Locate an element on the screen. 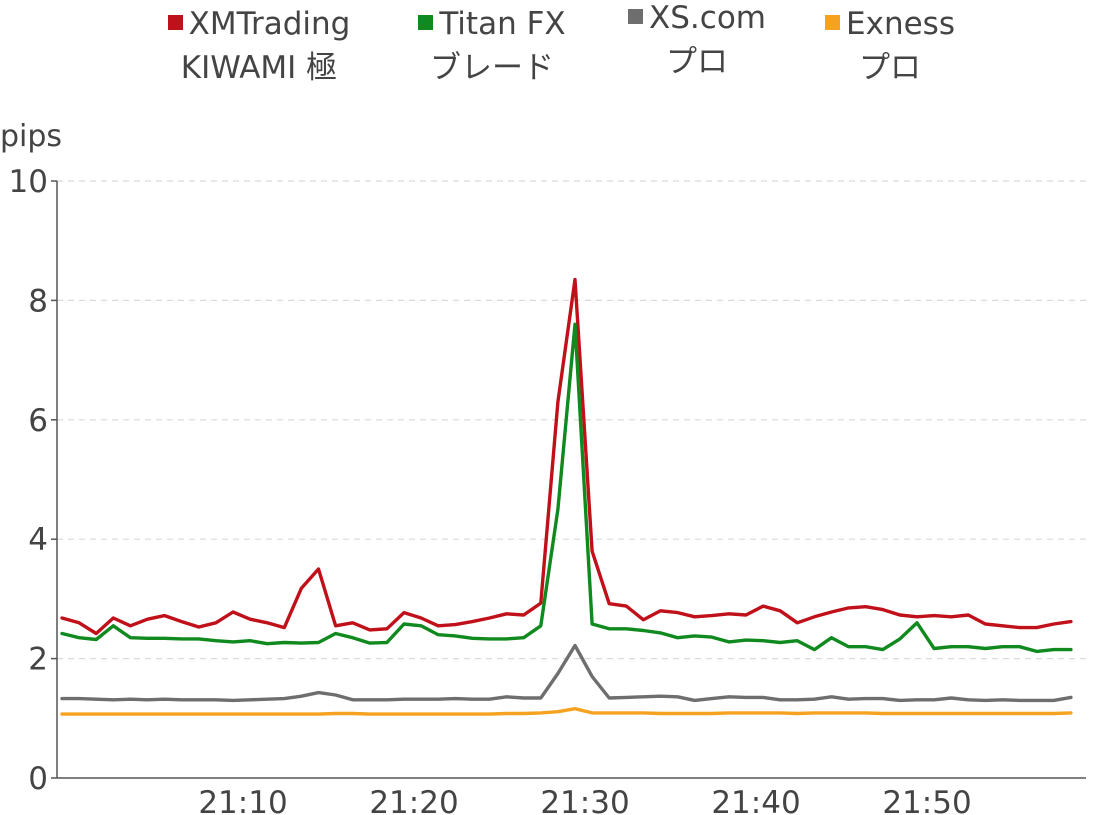 This screenshot has height=815, width=1100. x-tick-label-2120: 21:20 is located at coordinates (413, 800).